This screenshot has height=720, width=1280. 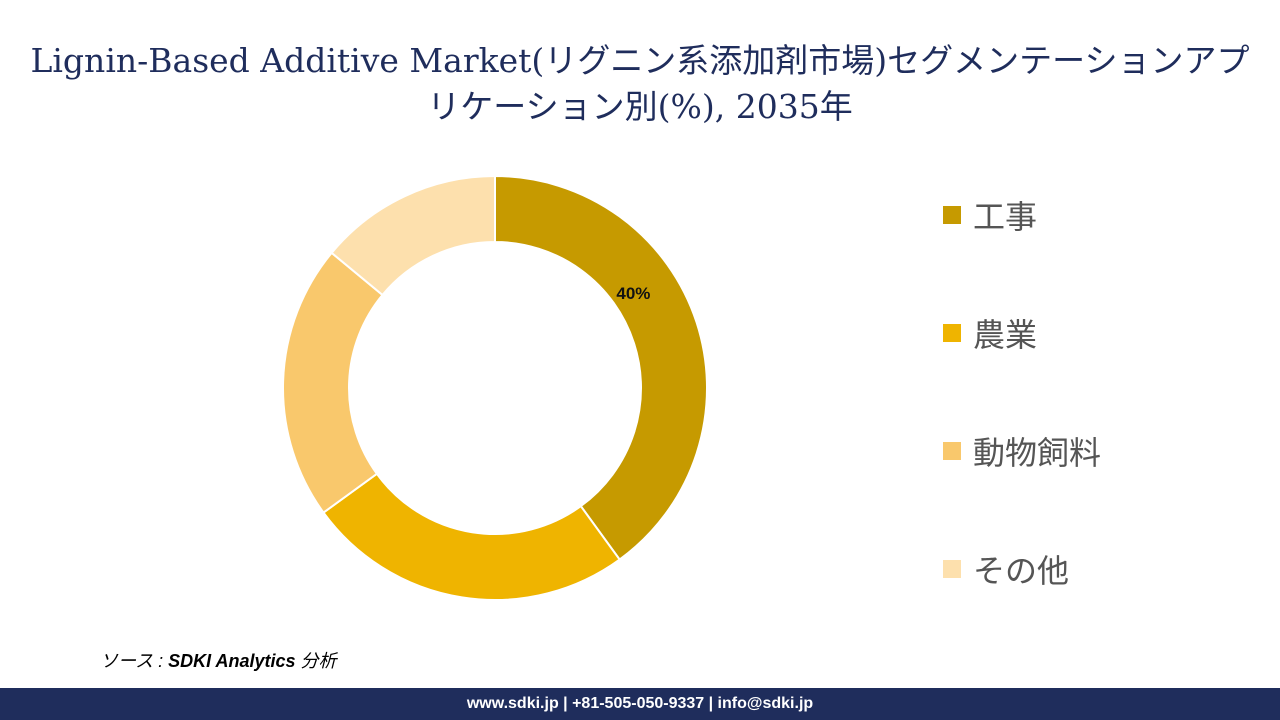 I want to click on legend-item-3: 動物飼料, so click(x=1103, y=451).